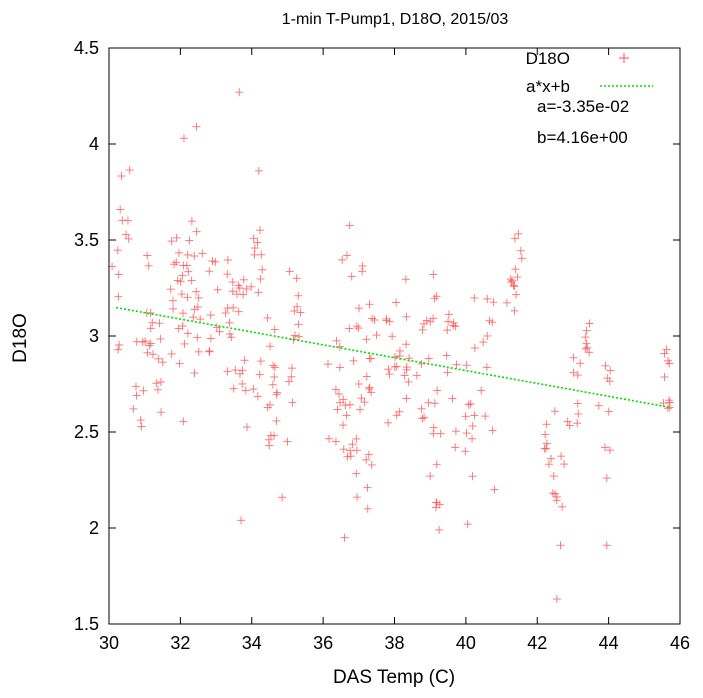 The height and width of the screenshot is (698, 703). I want to click on fit-line, so click(392, 357).